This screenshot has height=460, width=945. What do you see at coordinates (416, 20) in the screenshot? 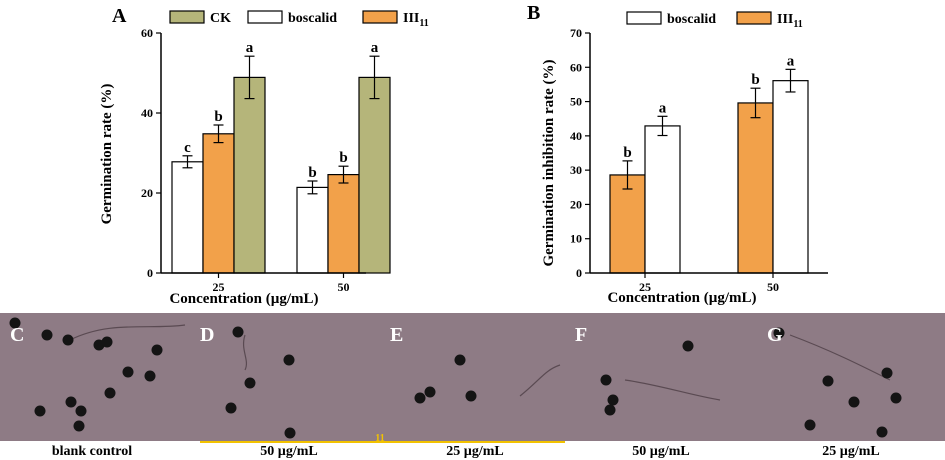
I see `legend-label: III11` at bounding box center [416, 20].